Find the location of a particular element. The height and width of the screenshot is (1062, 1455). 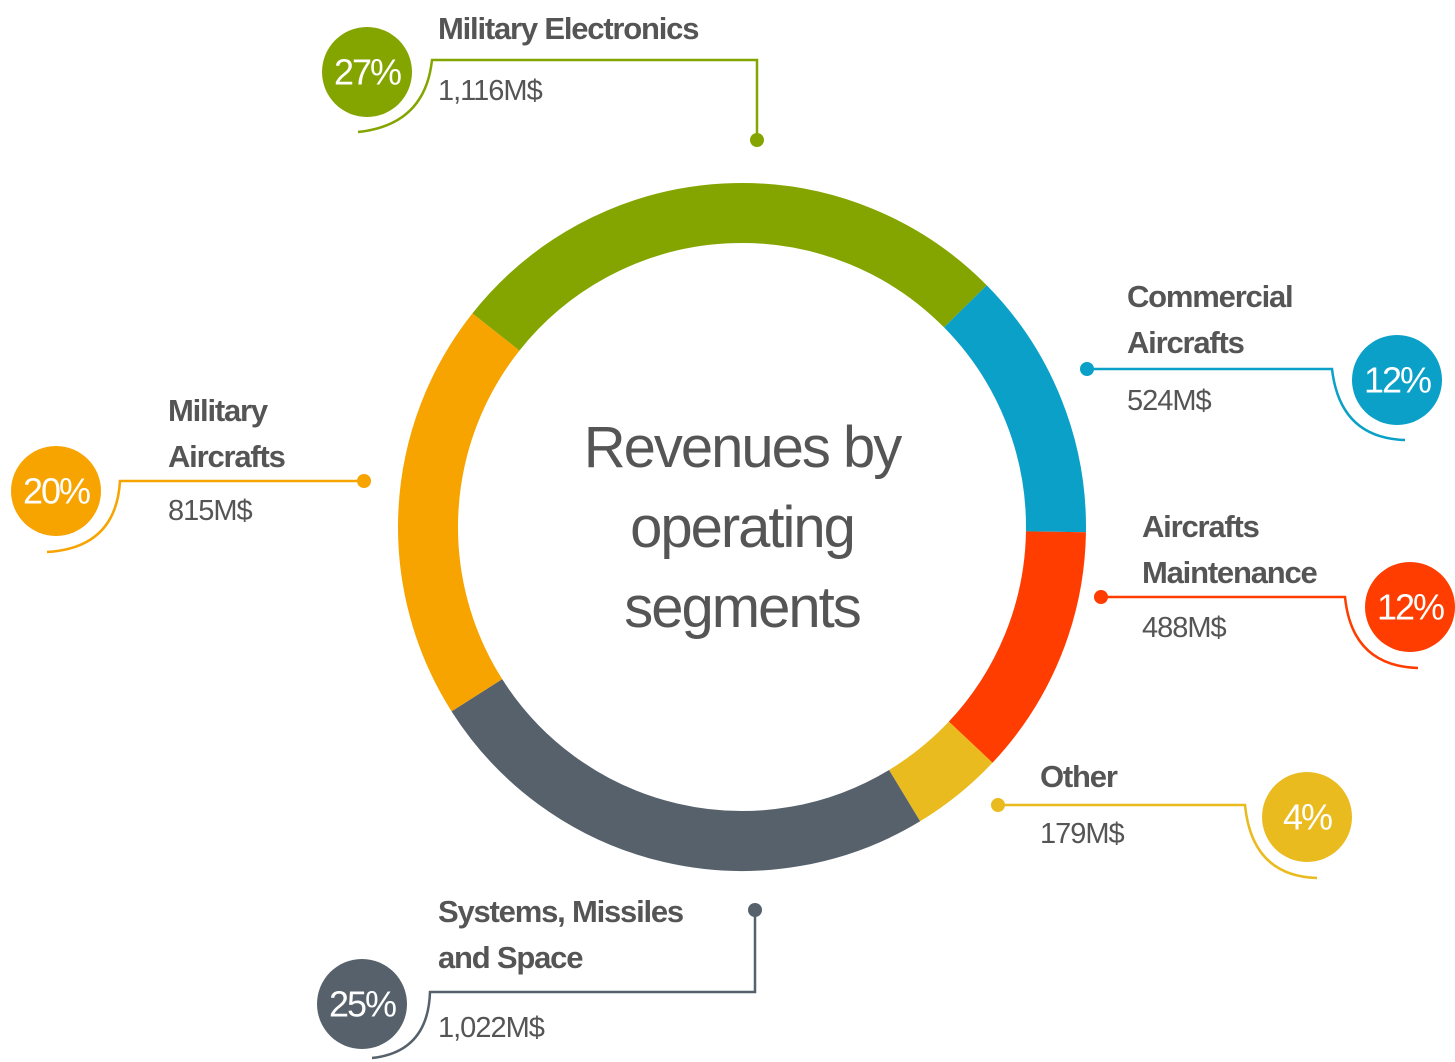

percent-label: 27% is located at coordinates (367, 72).